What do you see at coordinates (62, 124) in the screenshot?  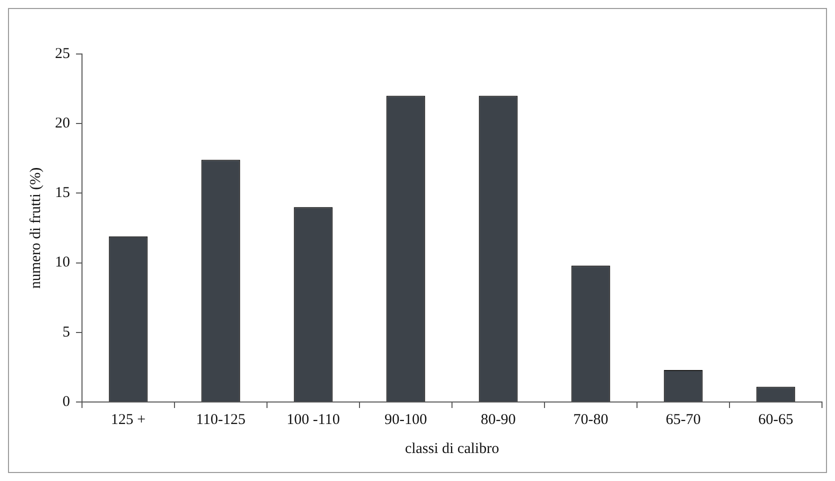 I see `y-tick-label: 20` at bounding box center [62, 124].